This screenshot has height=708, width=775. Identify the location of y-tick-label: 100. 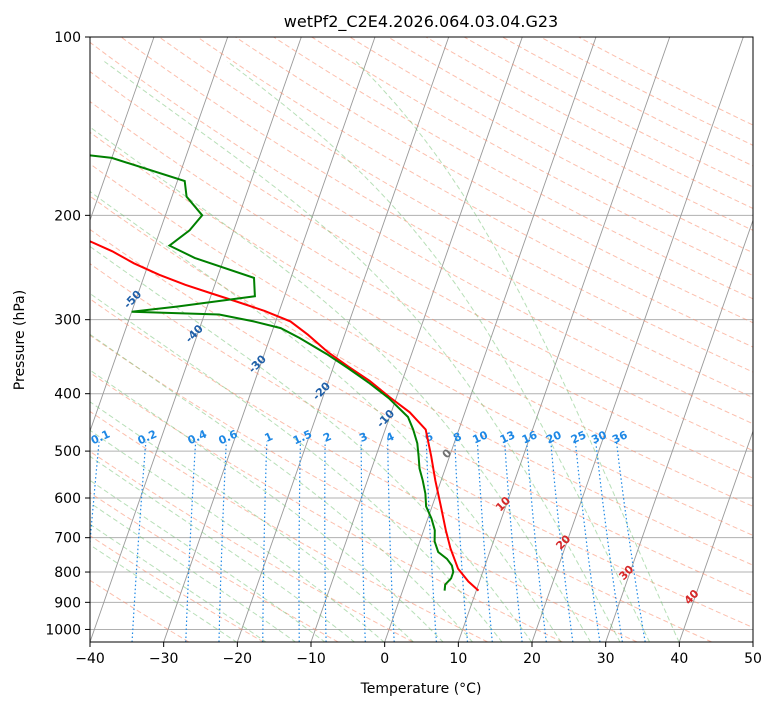
(67, 38).